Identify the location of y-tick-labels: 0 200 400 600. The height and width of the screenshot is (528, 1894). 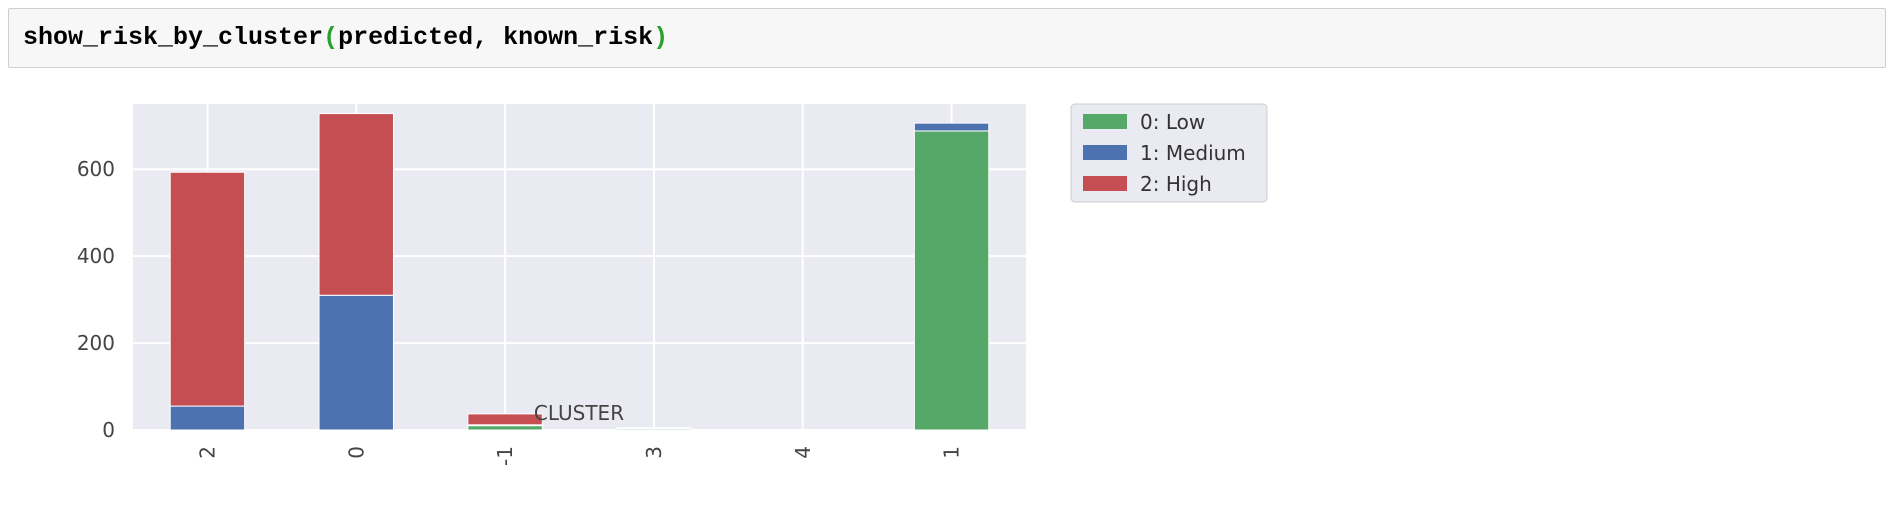
(96, 299).